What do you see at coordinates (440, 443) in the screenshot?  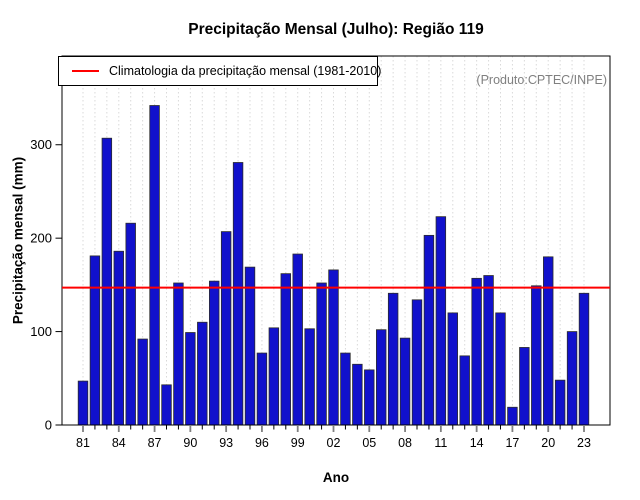 I see `x-tick-label: 11` at bounding box center [440, 443].